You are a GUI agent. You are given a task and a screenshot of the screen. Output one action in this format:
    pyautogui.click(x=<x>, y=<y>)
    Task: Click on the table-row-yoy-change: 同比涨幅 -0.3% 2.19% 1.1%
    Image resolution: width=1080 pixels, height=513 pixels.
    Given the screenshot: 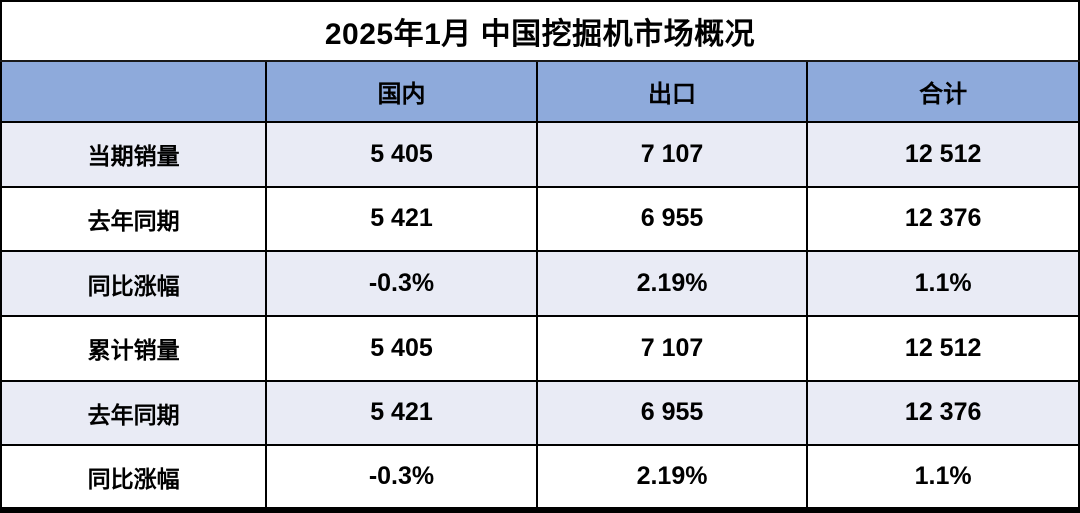 What is the action you would take?
    pyautogui.click(x=540, y=283)
    